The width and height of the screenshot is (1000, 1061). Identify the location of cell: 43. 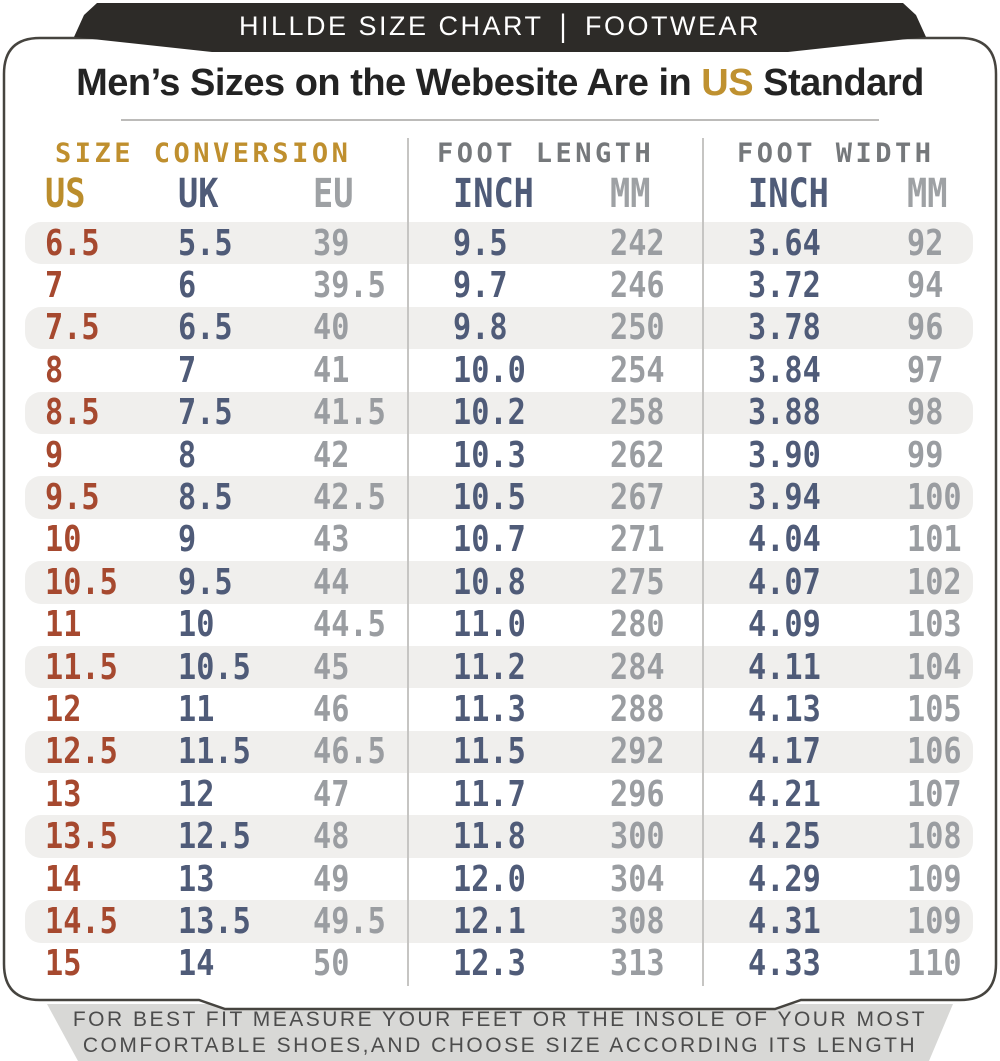
(331, 540).